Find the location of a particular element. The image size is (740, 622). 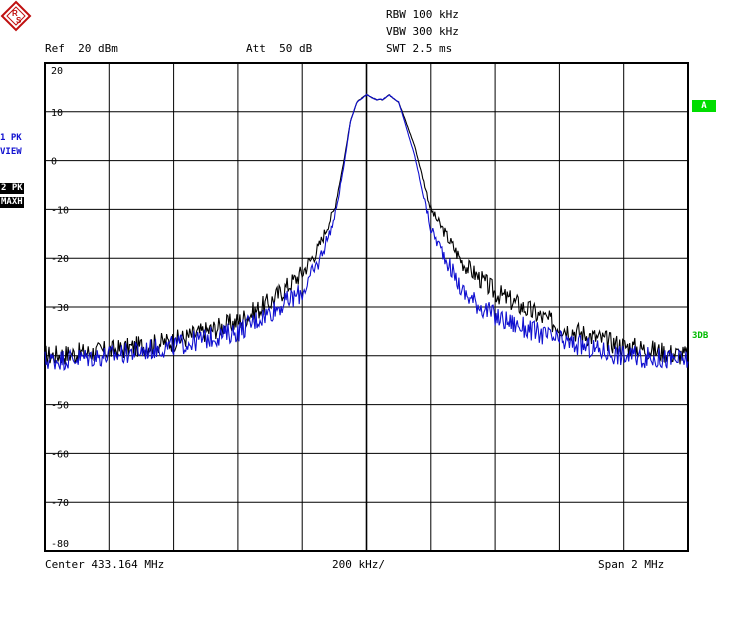

y-tick-label: 20 is located at coordinates (57, 71).